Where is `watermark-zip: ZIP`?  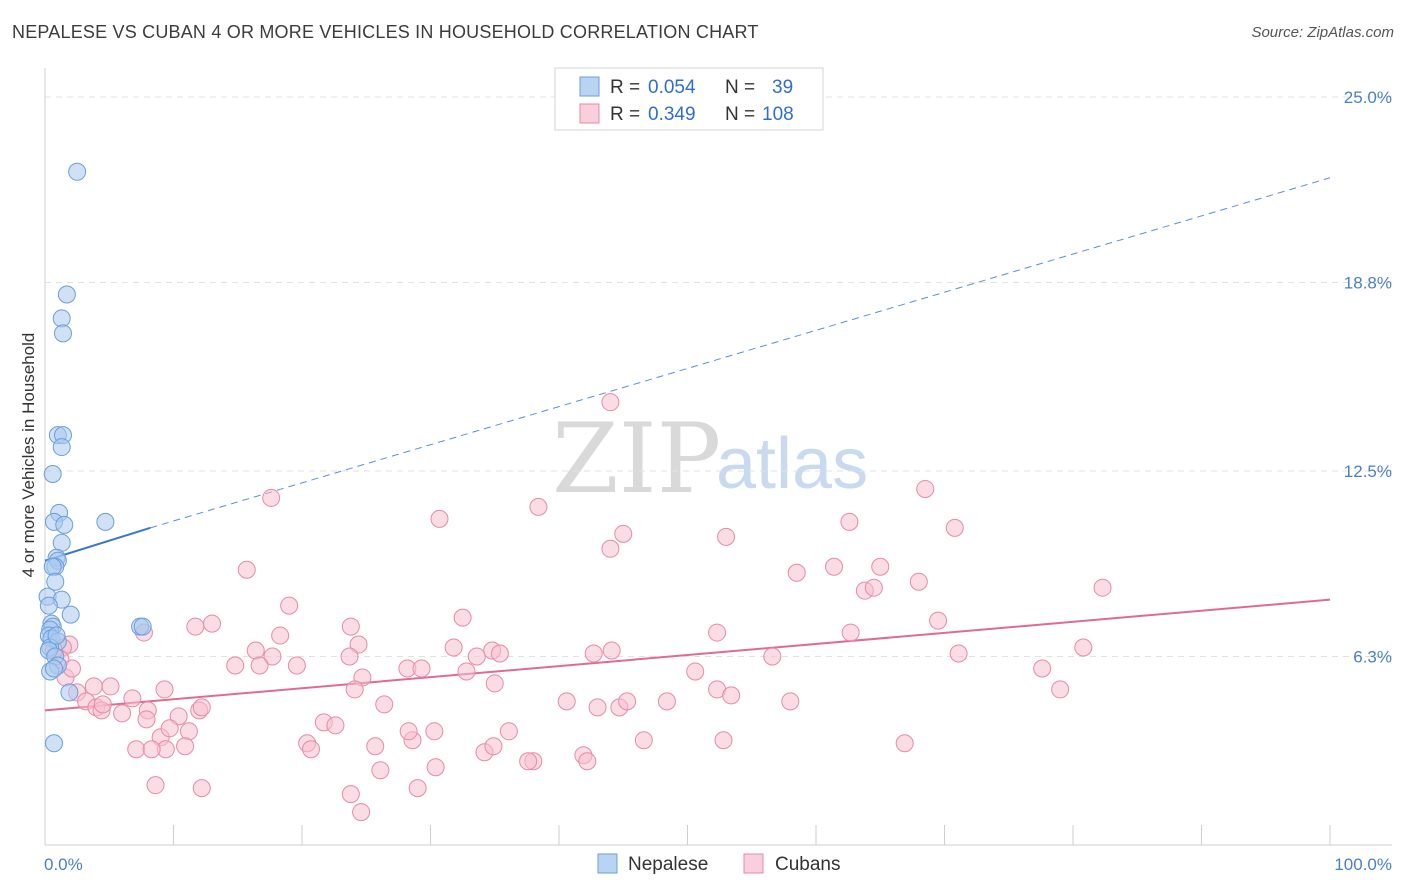 watermark-zip: ZIP is located at coordinates (636, 459).